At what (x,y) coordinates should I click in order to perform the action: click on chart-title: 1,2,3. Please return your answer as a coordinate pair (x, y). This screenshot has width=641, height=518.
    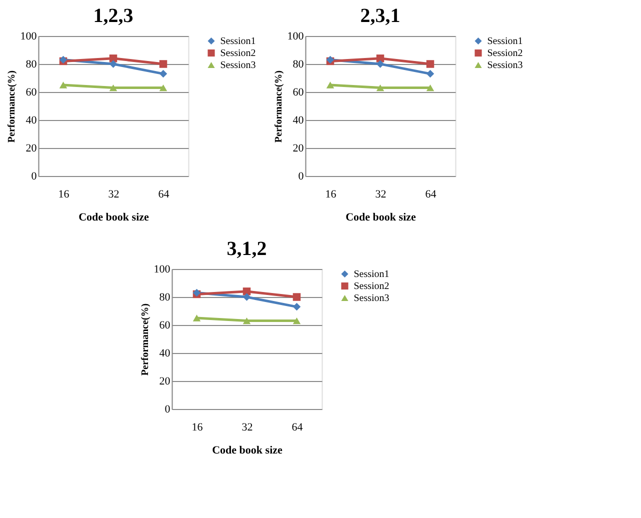
    Looking at the image, I should click on (113, 16).